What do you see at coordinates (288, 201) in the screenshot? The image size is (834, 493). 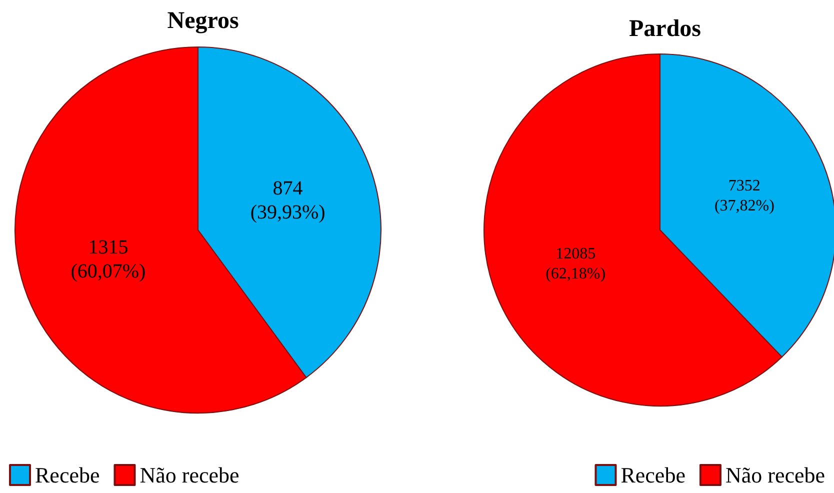 I see `data-label: 874 (39,93%)` at bounding box center [288, 201].